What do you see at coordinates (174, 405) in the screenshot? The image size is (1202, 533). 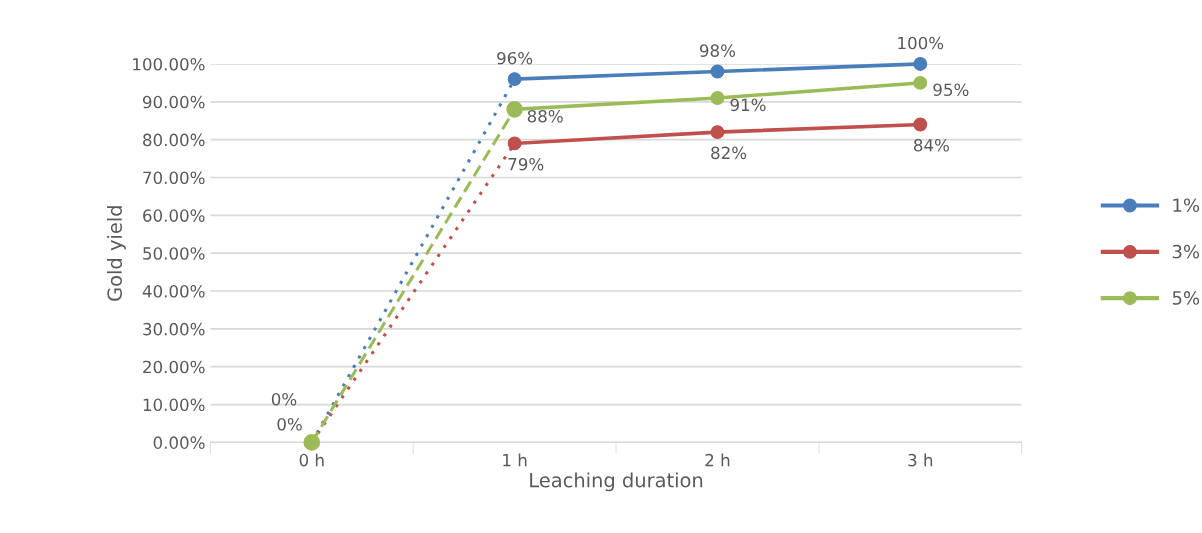 I see `y-tick-label: 10.00%` at bounding box center [174, 405].